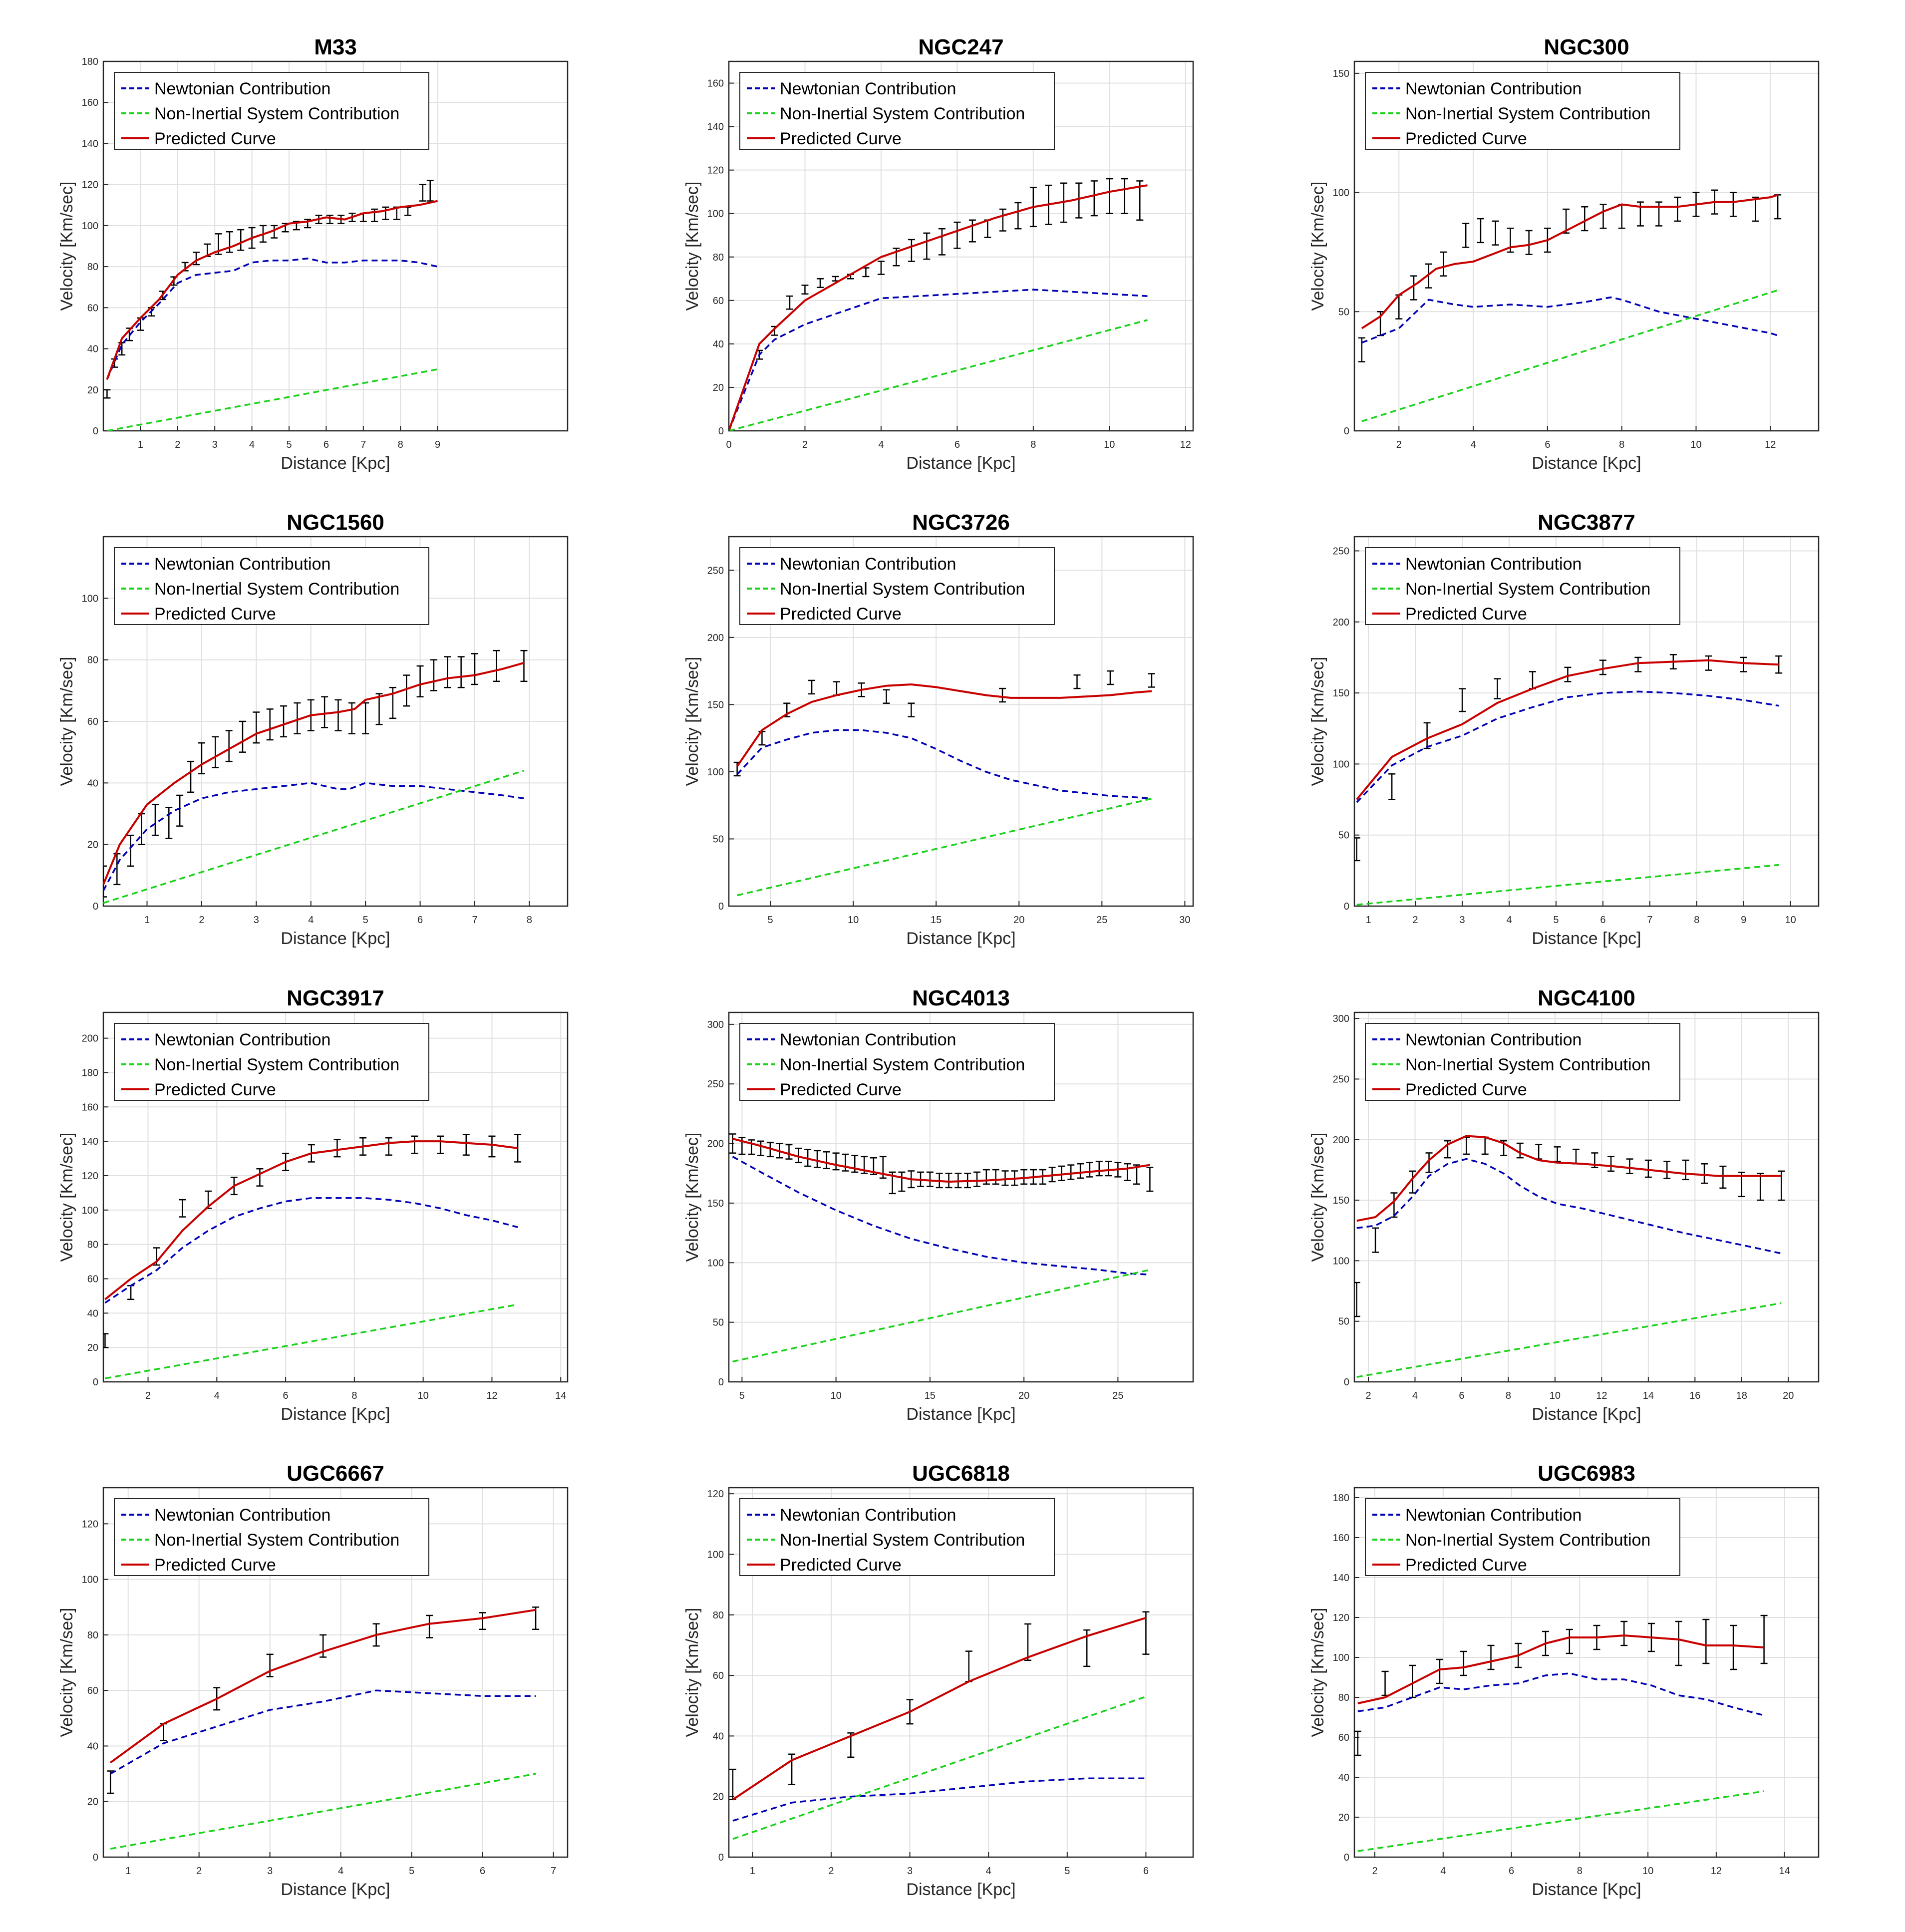 This screenshot has width=1905, height=1932. I want to click on x-tick-label: 5, so click(411, 1871).